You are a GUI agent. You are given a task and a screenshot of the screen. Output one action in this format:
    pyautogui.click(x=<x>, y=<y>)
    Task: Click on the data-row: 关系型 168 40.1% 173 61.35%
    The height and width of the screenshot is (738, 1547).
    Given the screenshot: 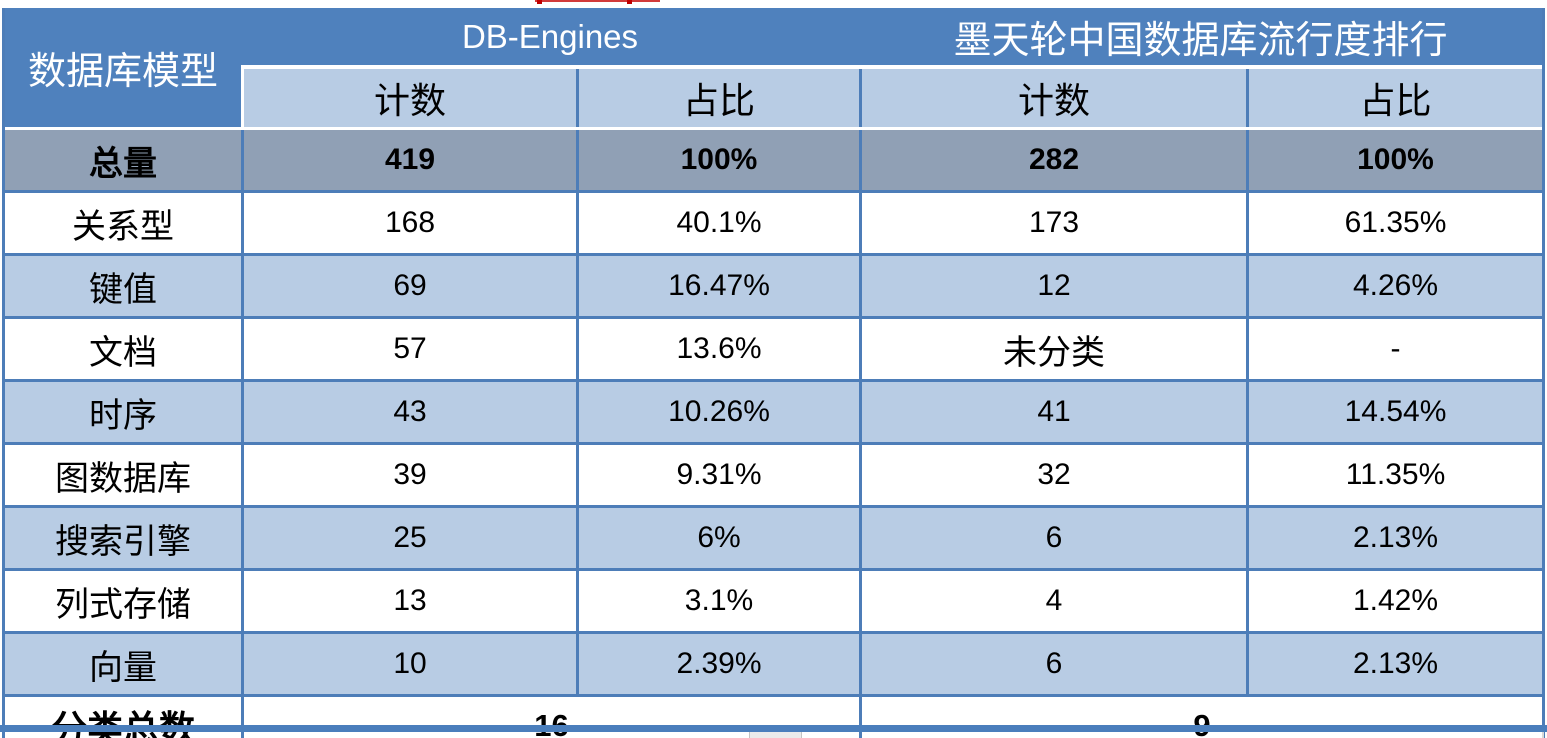 What is the action you would take?
    pyautogui.click(x=773, y=221)
    